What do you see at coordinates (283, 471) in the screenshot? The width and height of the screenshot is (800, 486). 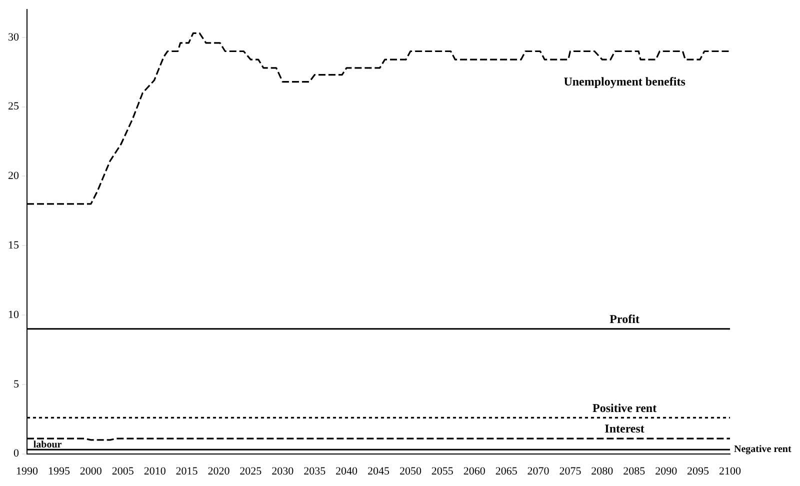 I see `x-tick-label: 2030` at bounding box center [283, 471].